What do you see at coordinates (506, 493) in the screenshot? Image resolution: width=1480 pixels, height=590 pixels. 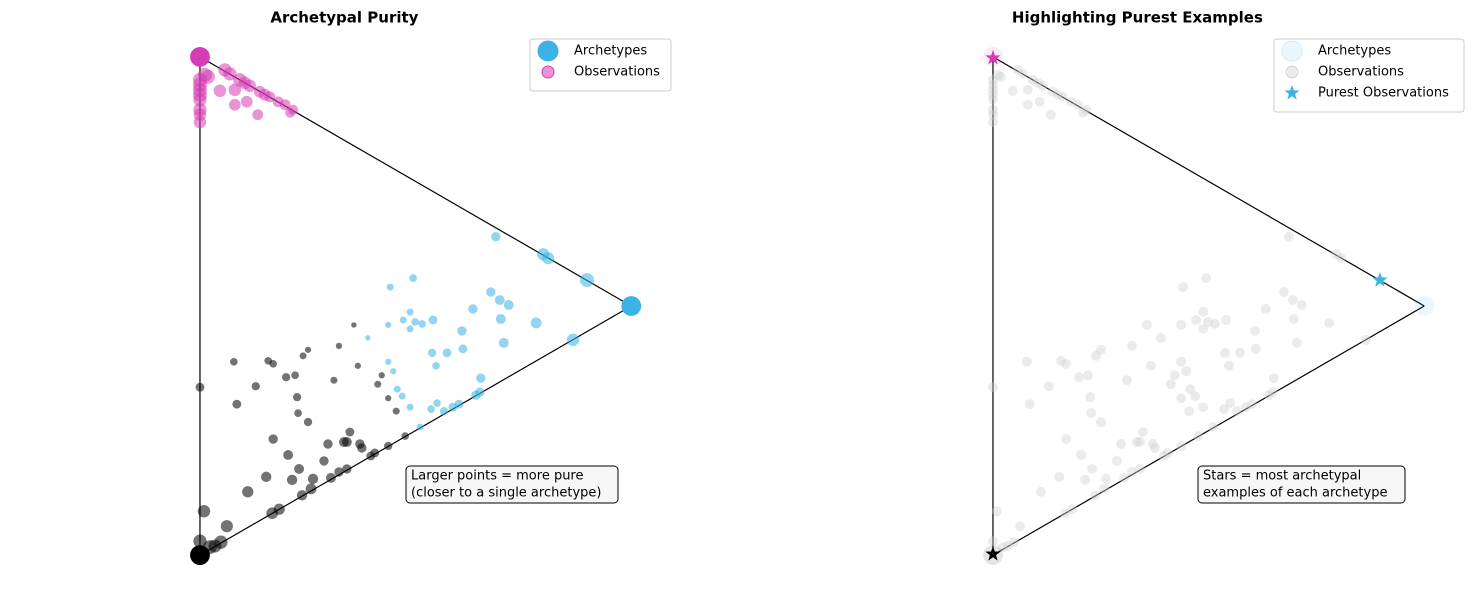 I see `annotation-text: (closer to a single archetype)` at bounding box center [506, 493].